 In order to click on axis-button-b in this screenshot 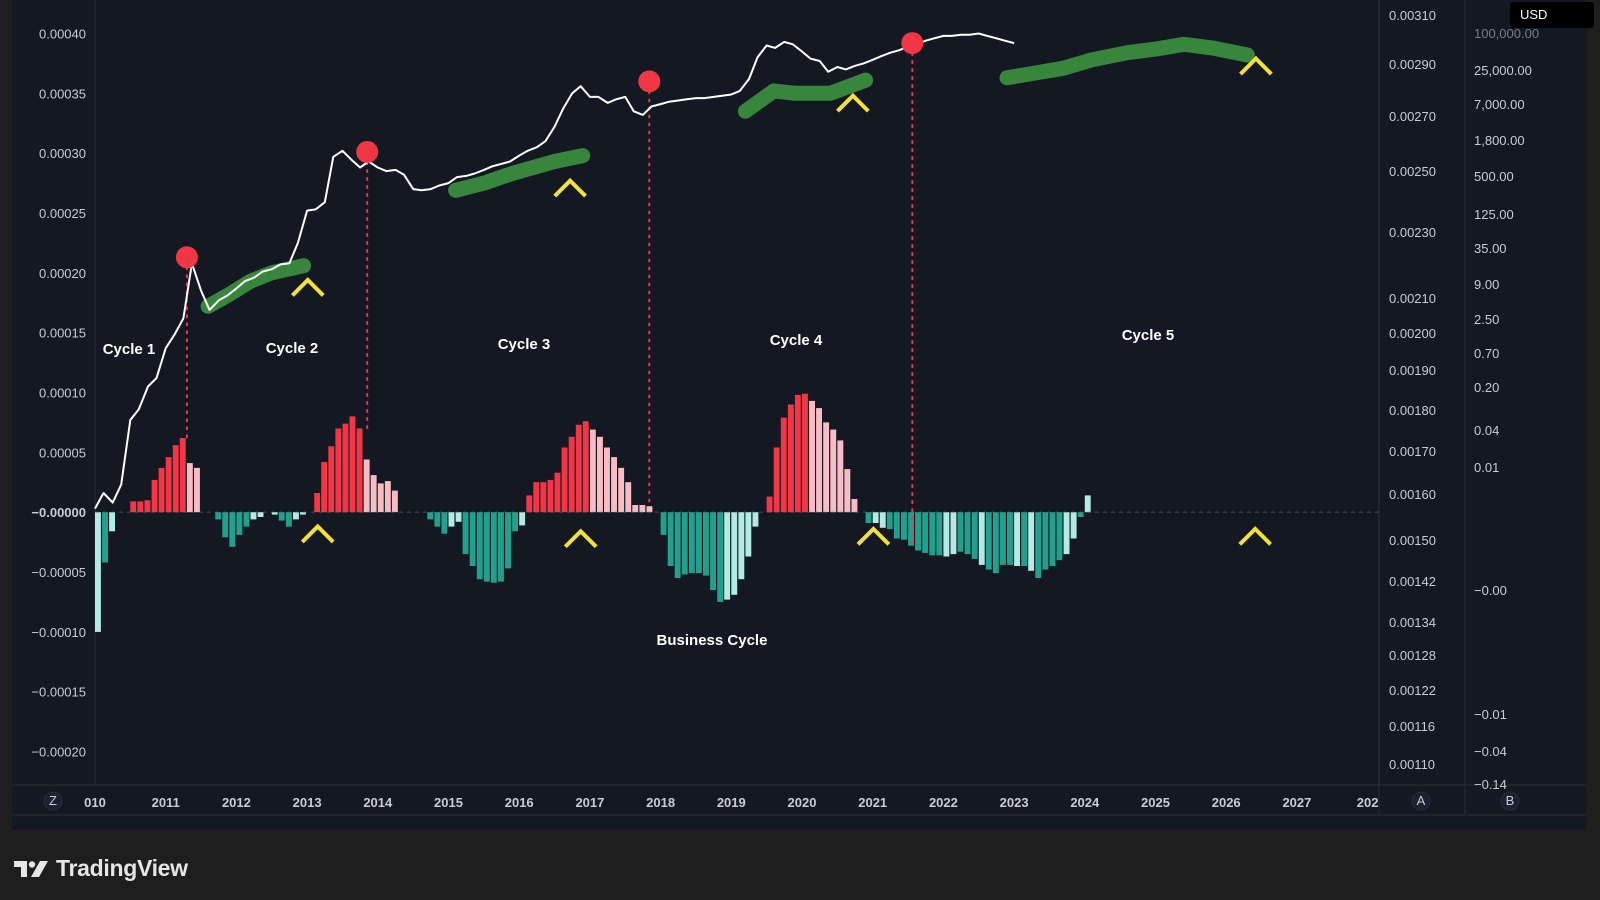, I will do `click(1510, 801)`.